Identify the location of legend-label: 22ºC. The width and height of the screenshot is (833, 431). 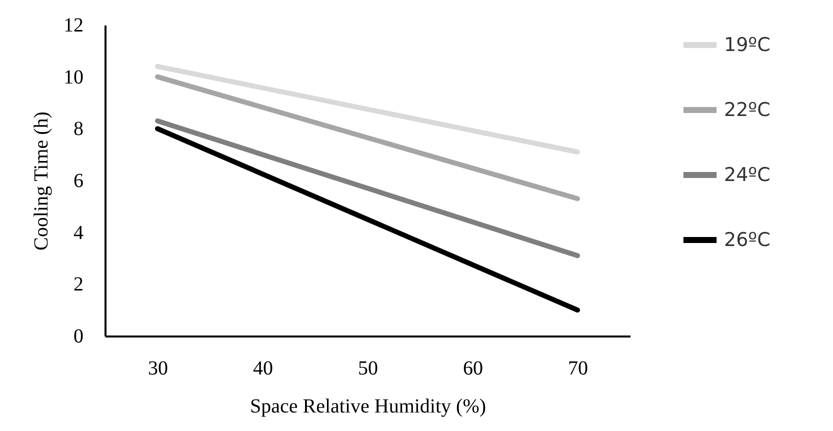
(747, 110).